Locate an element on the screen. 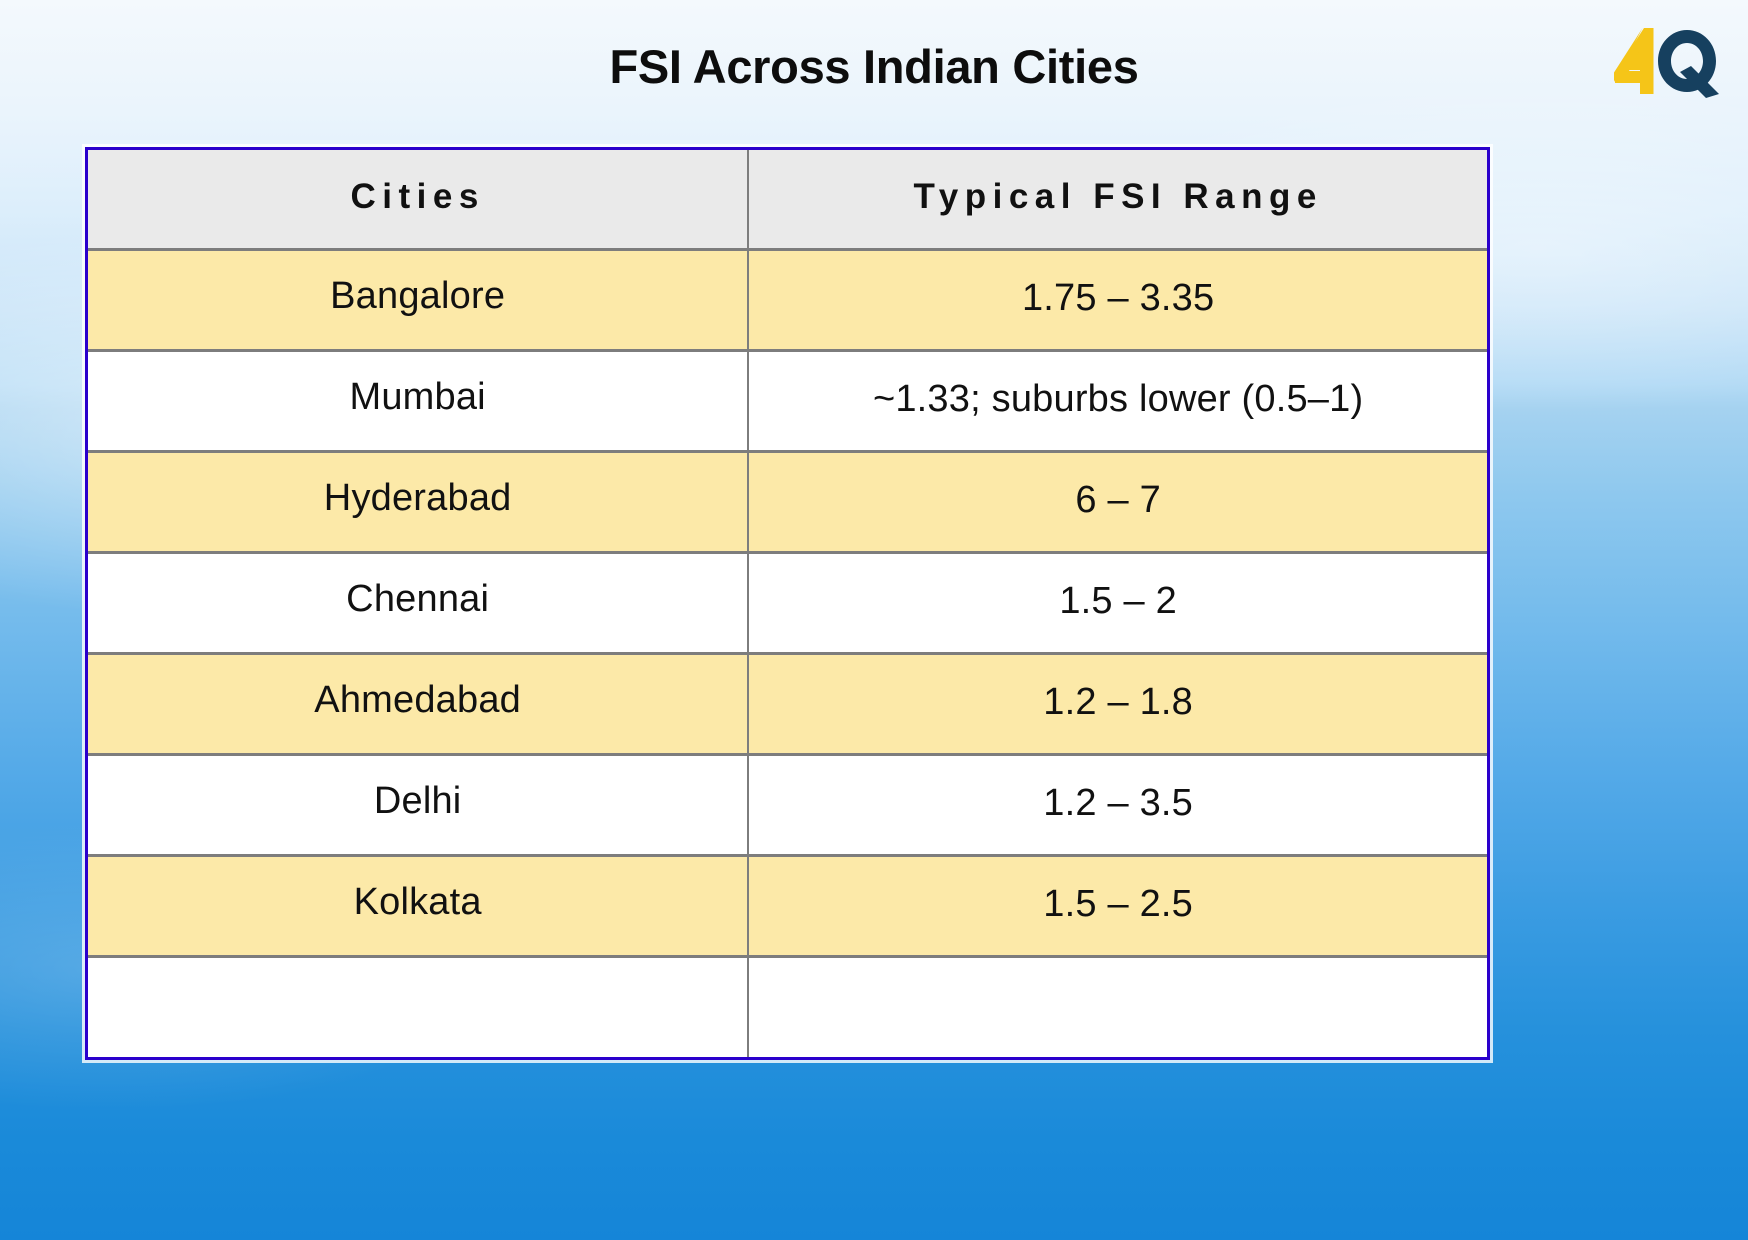 This screenshot has width=1748, height=1240. page-title: FSI Across Indian Cities is located at coordinates (874, 66).